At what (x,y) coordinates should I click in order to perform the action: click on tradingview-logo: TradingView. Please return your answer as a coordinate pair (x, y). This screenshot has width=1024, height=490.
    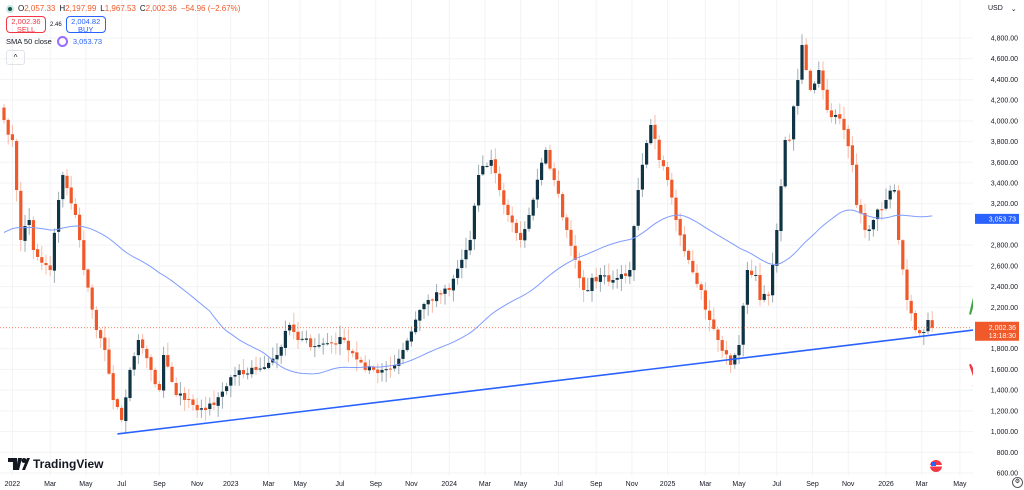
    Looking at the image, I should click on (55, 464).